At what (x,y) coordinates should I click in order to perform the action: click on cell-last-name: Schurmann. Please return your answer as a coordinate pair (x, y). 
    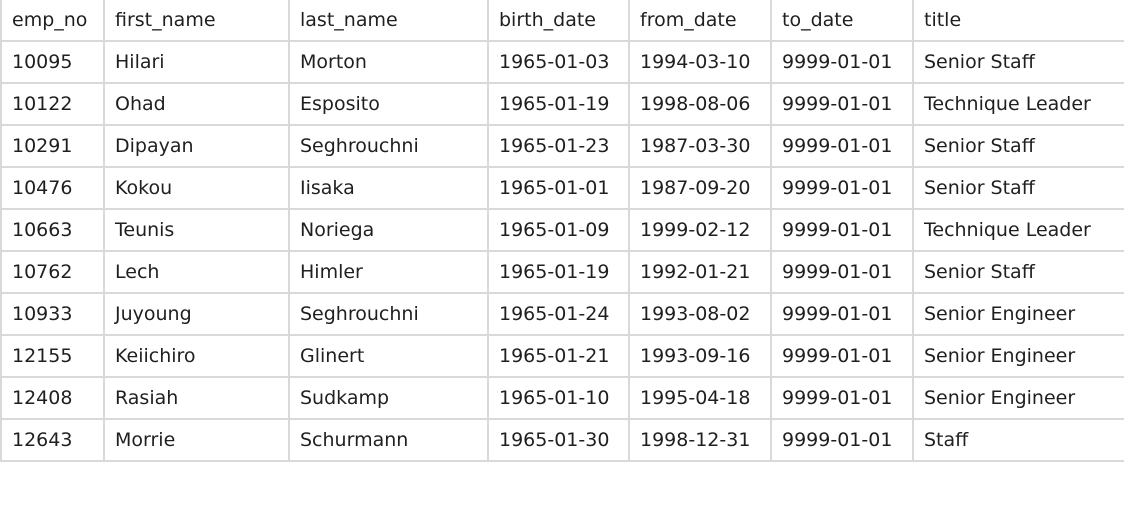
    Looking at the image, I should click on (388, 440).